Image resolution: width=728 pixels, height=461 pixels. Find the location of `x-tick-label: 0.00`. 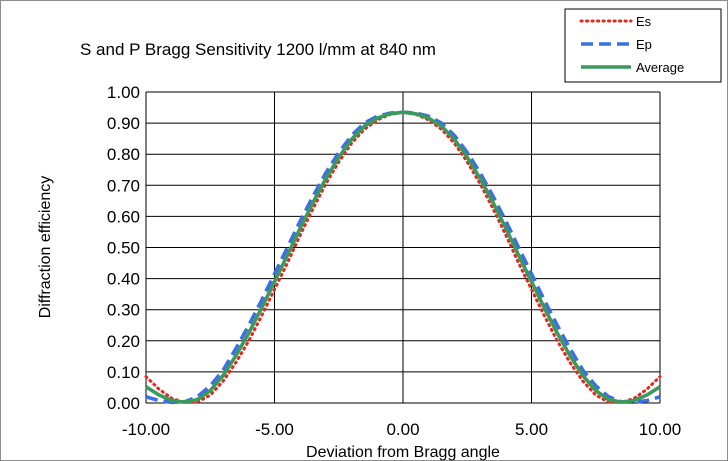

x-tick-label: 0.00 is located at coordinates (402, 429).